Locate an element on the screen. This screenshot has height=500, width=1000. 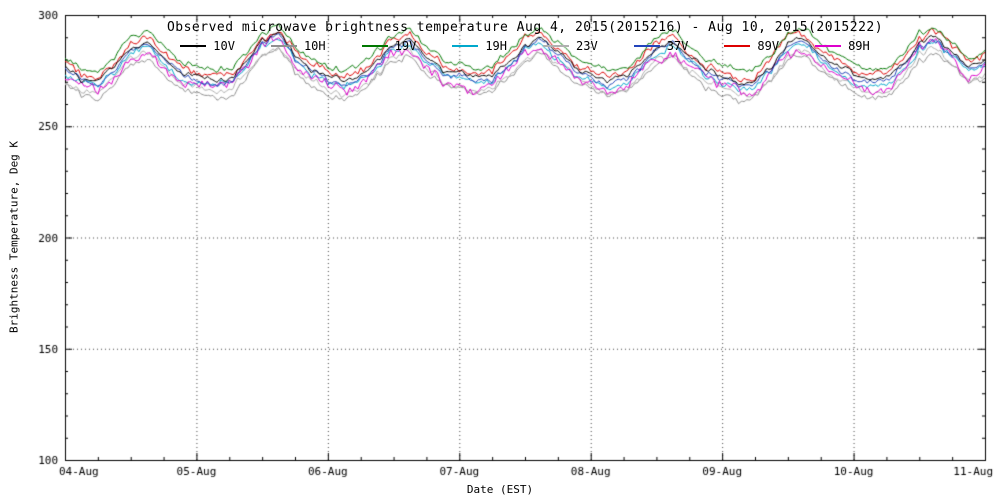
legend-label: 19H is located at coordinates (496, 46).